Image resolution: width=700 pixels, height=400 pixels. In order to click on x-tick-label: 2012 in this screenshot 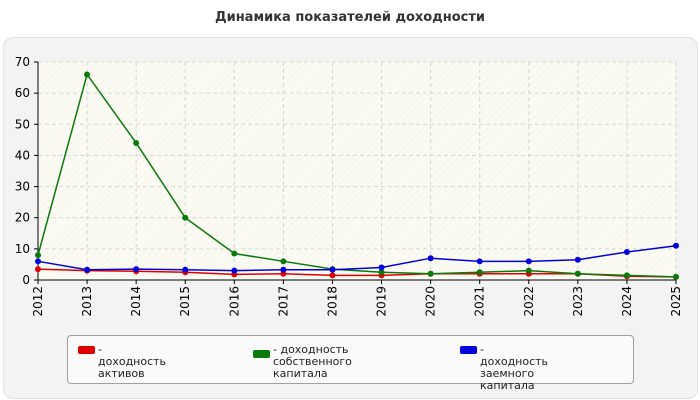, I will do `click(38, 301)`.